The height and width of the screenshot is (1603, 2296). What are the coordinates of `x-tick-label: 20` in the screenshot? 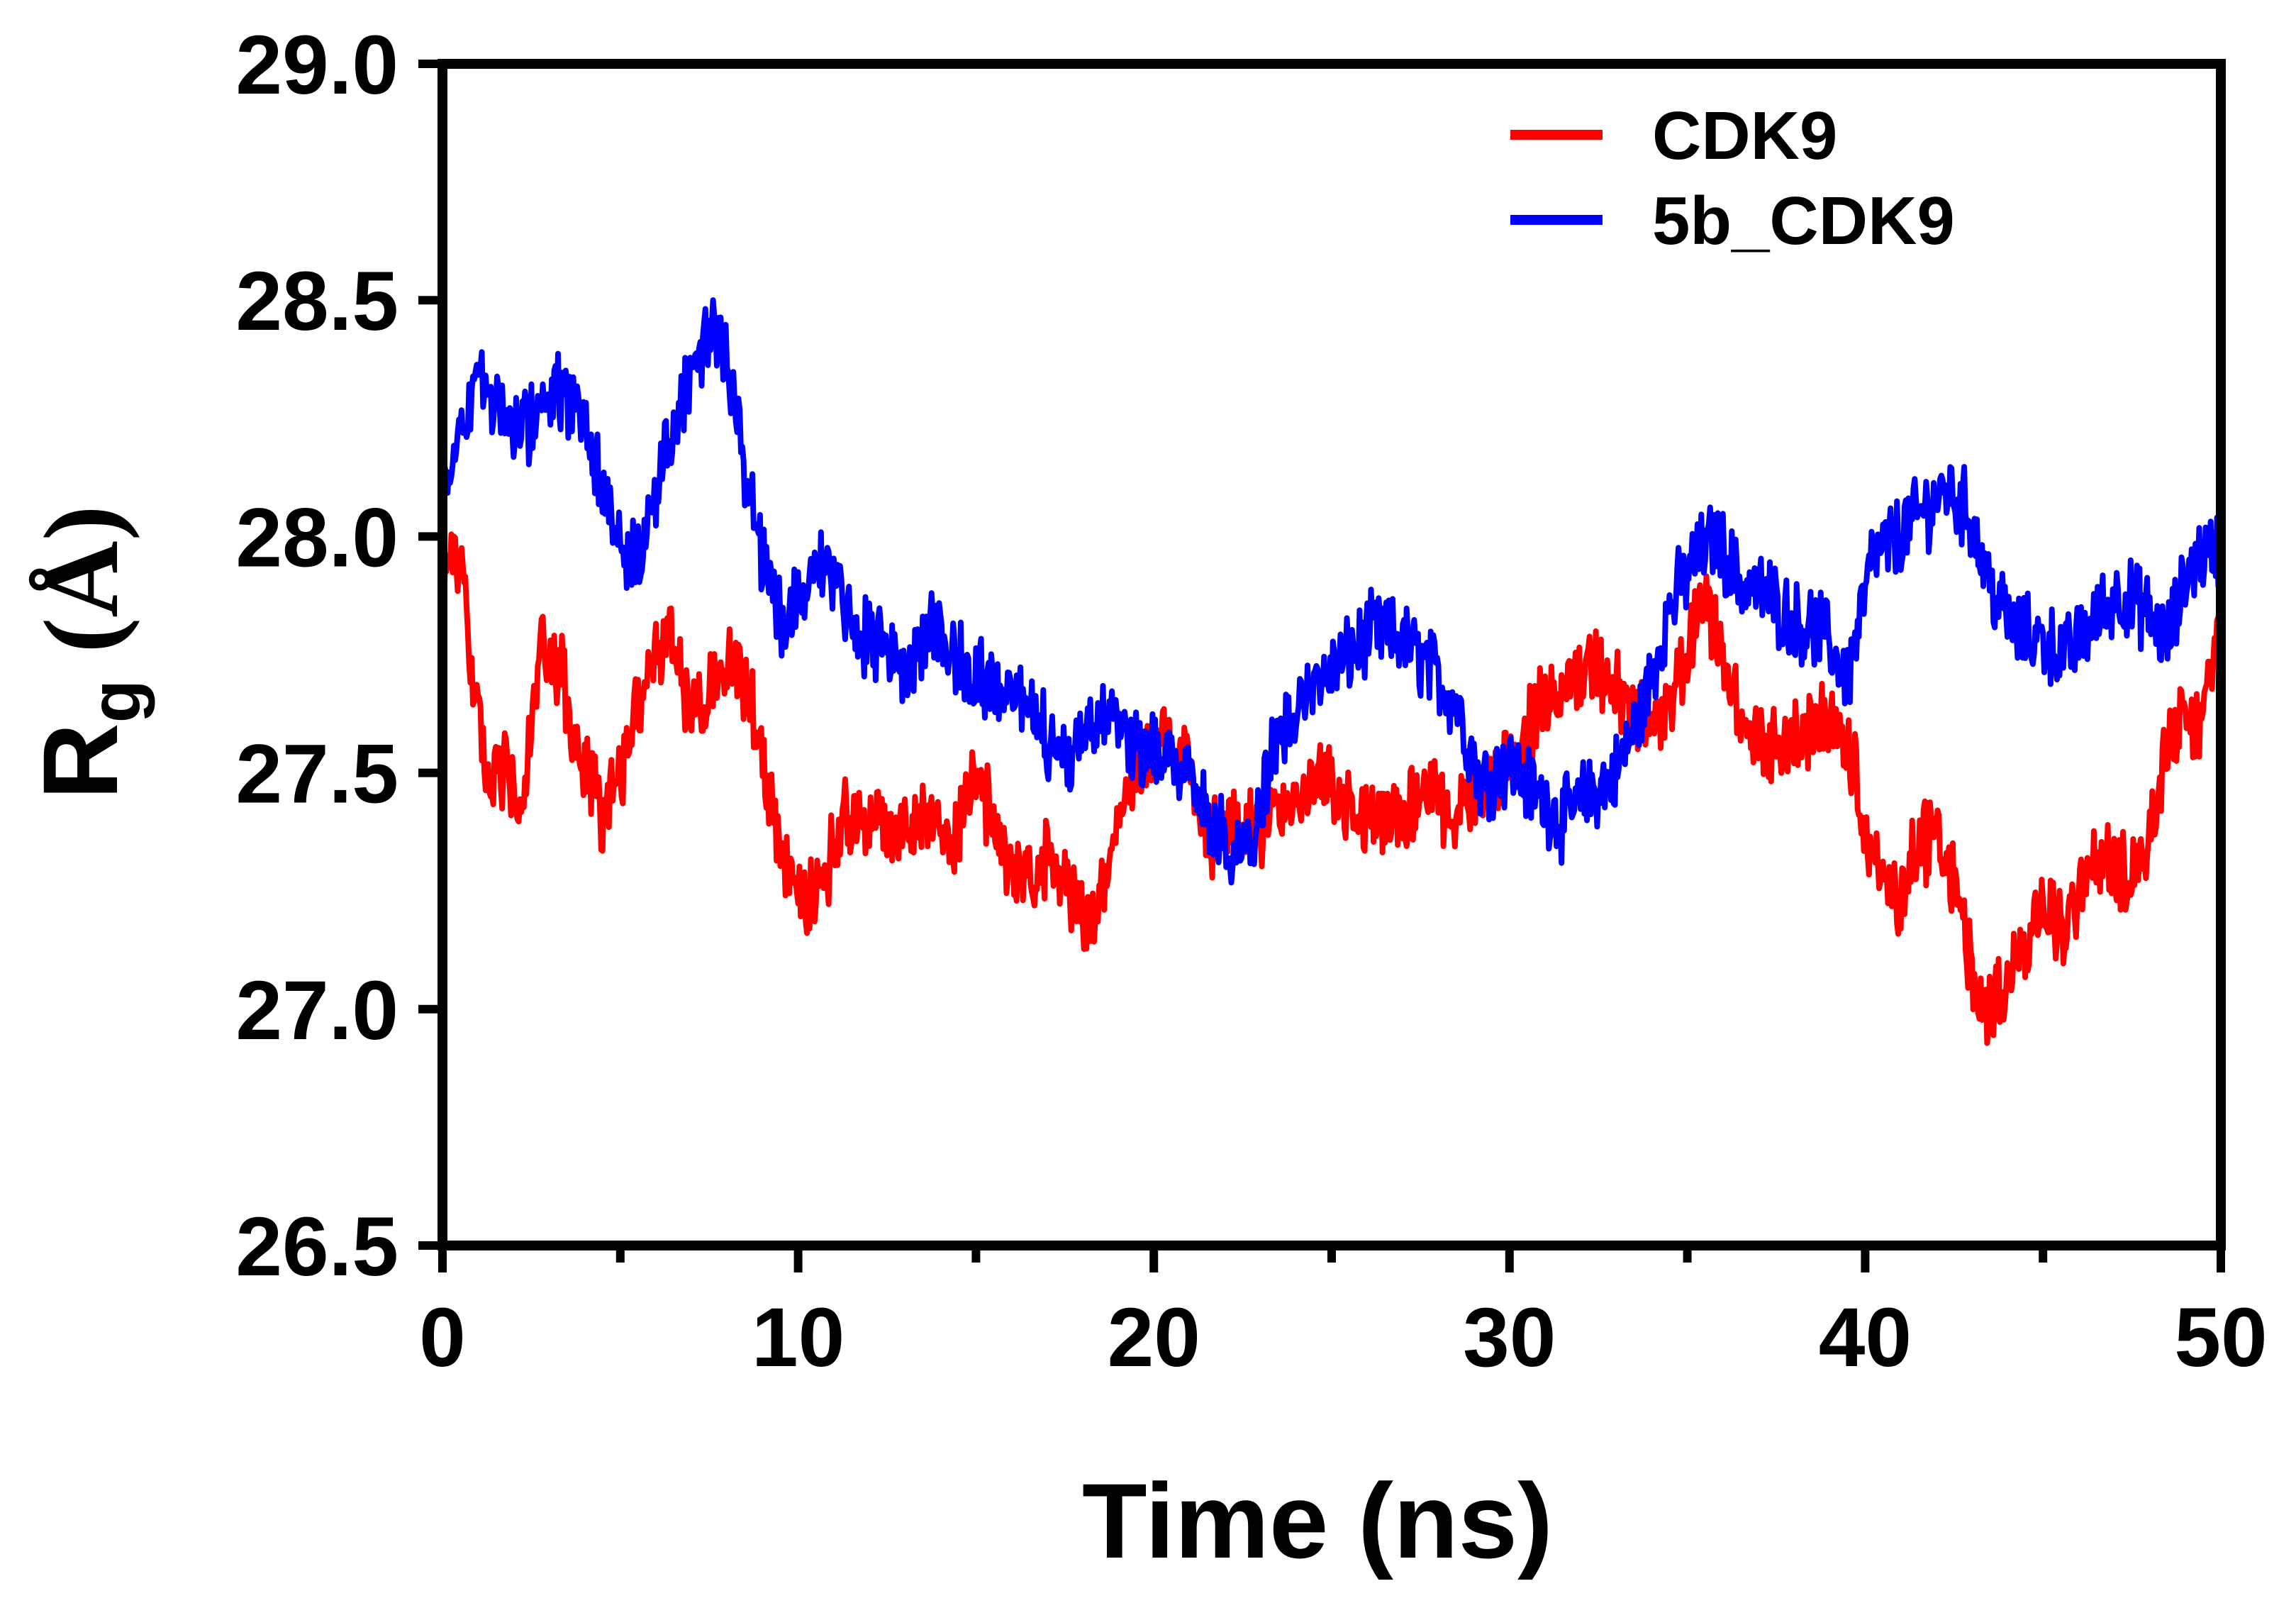 It's located at (1154, 1338).